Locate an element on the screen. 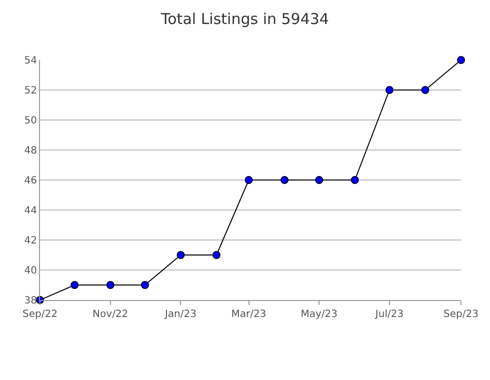  y-tick-label: 54 is located at coordinates (30, 61).